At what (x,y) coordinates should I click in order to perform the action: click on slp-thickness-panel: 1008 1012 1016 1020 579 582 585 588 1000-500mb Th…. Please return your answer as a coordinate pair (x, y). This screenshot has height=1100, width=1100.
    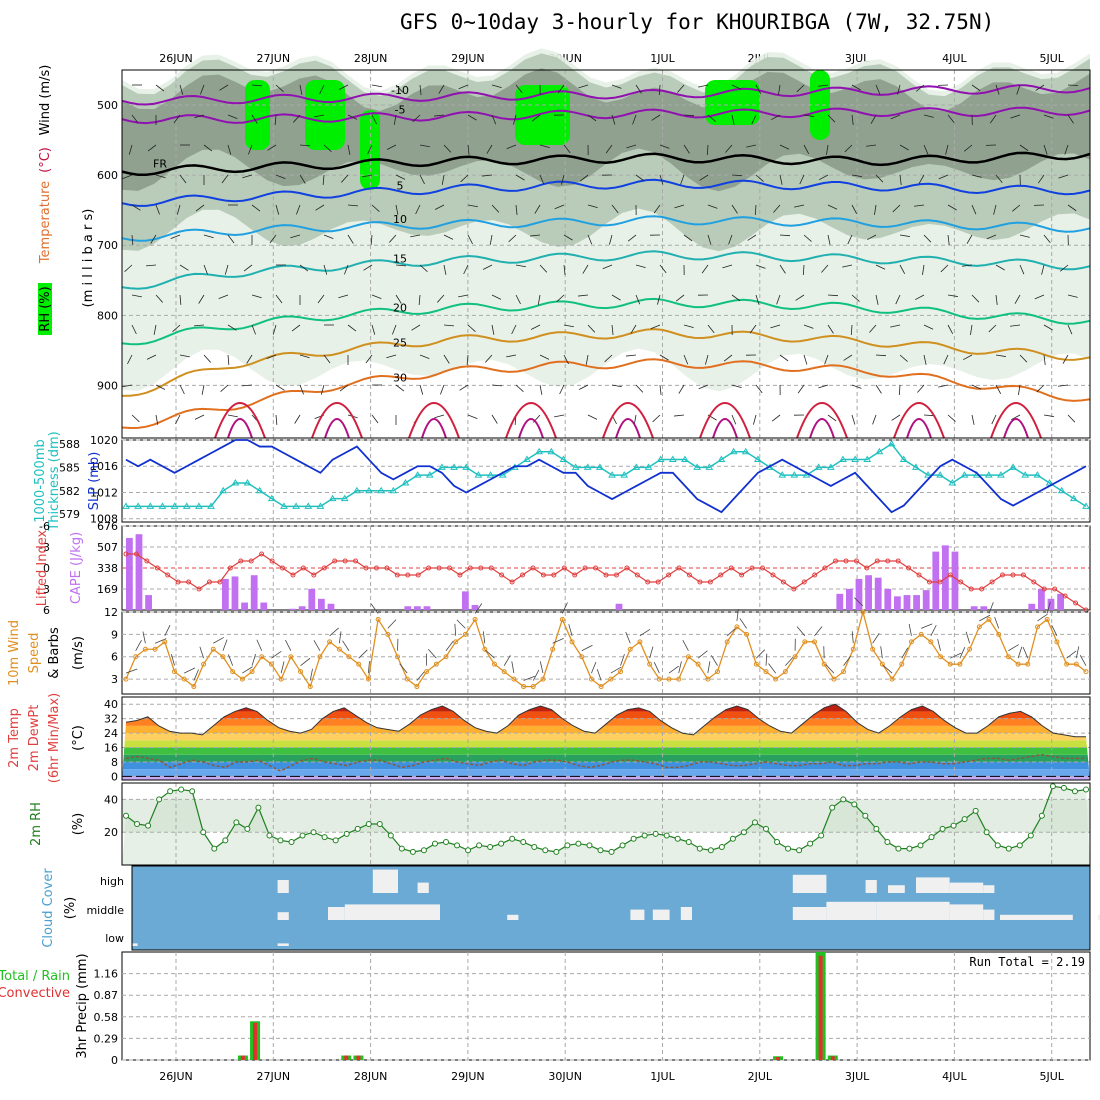
    Looking at the image, I should click on (562, 481).